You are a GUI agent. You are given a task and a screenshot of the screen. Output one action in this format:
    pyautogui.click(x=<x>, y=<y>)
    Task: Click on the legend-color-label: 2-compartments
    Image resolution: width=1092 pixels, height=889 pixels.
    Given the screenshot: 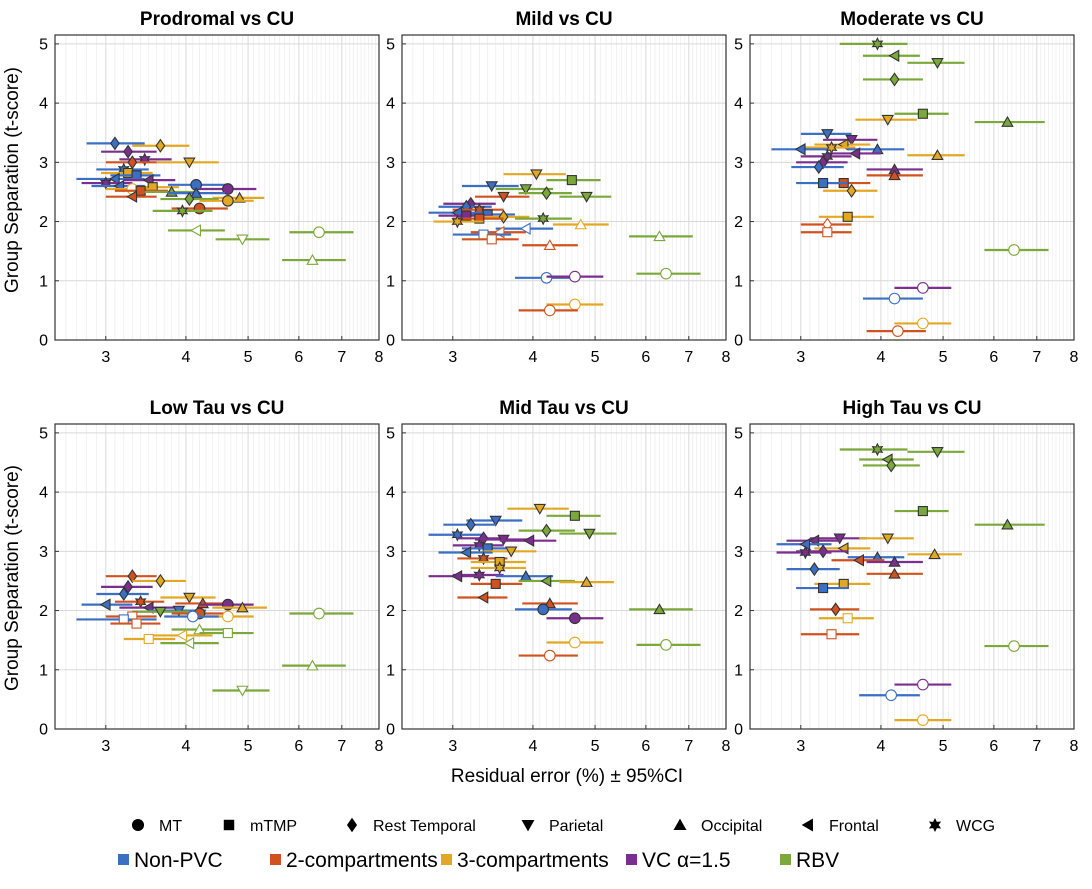 What is the action you would take?
    pyautogui.click(x=362, y=860)
    